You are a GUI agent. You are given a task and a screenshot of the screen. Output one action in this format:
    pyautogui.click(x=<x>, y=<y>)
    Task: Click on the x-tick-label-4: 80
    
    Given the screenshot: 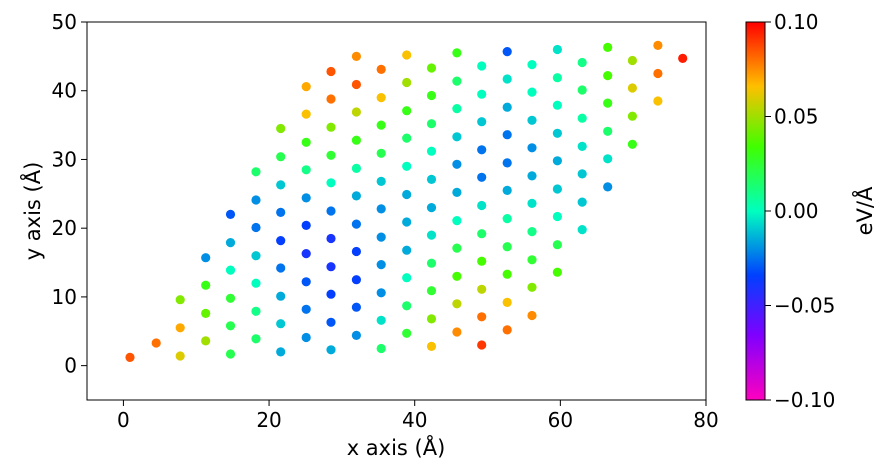 What is the action you would take?
    pyautogui.click(x=705, y=420)
    